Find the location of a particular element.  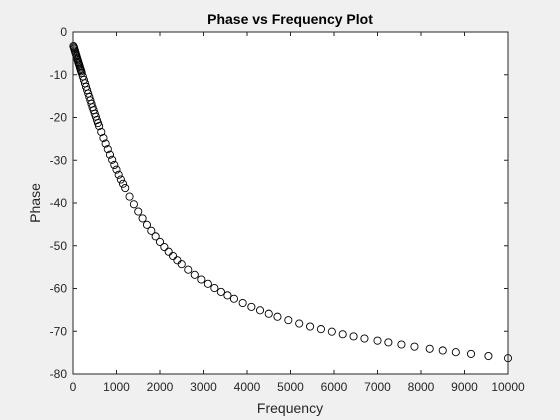

x-tick-label: 8000 is located at coordinates (421, 387).